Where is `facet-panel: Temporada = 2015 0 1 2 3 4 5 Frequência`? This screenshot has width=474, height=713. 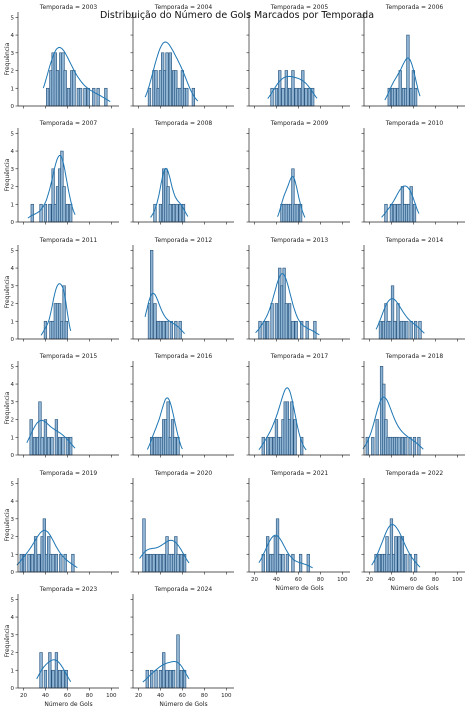 facet-panel: Temporada = 2015 0 1 2 3 4 5 Frequência is located at coordinates (61, 406).